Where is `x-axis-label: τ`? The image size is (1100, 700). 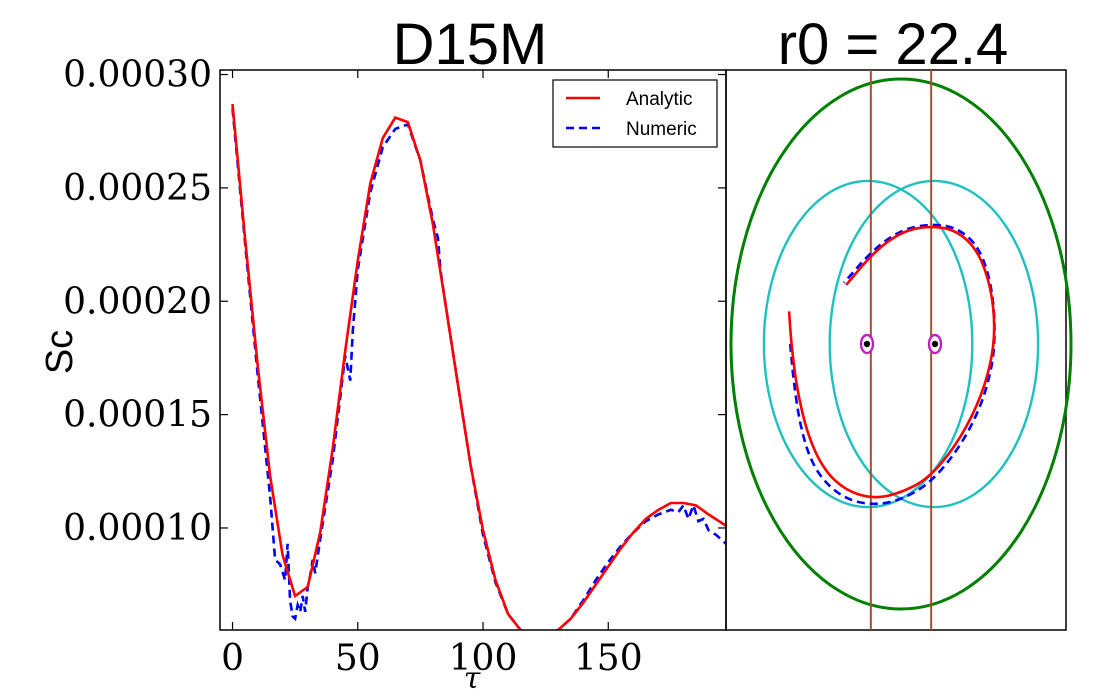
x-axis-label: τ is located at coordinates (472, 678).